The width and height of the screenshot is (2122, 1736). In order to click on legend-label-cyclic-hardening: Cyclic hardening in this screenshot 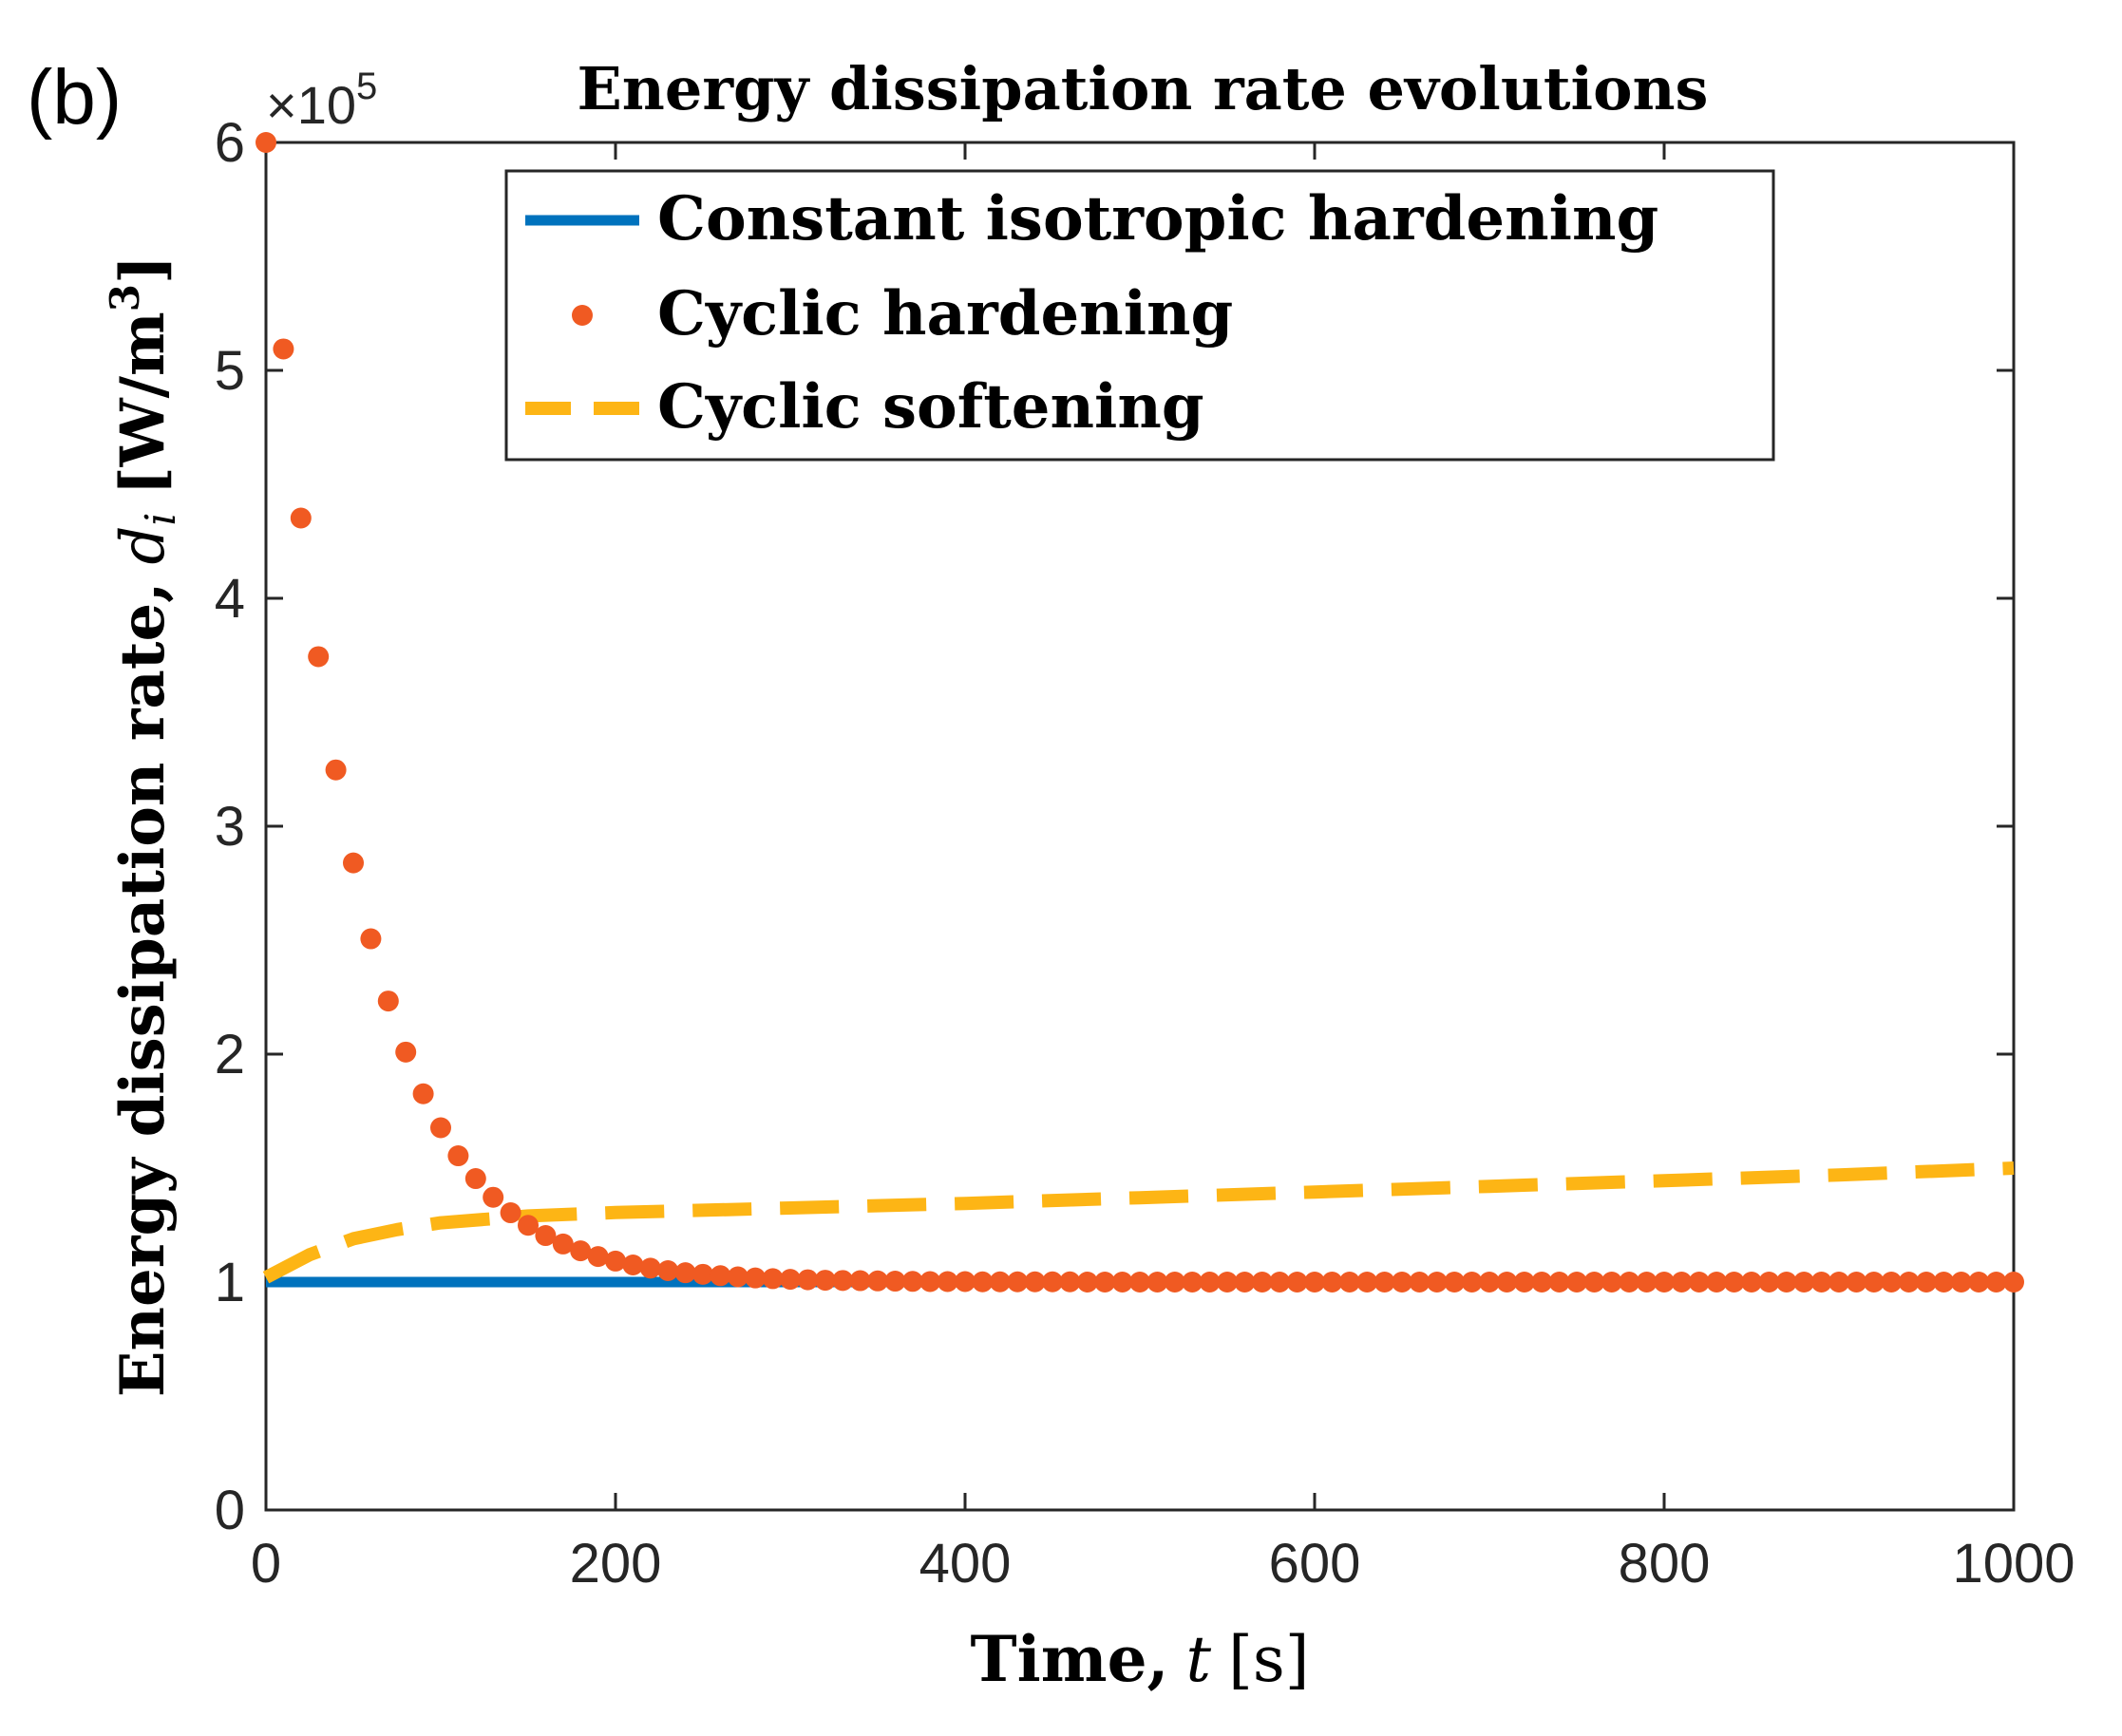, I will do `click(945, 313)`.